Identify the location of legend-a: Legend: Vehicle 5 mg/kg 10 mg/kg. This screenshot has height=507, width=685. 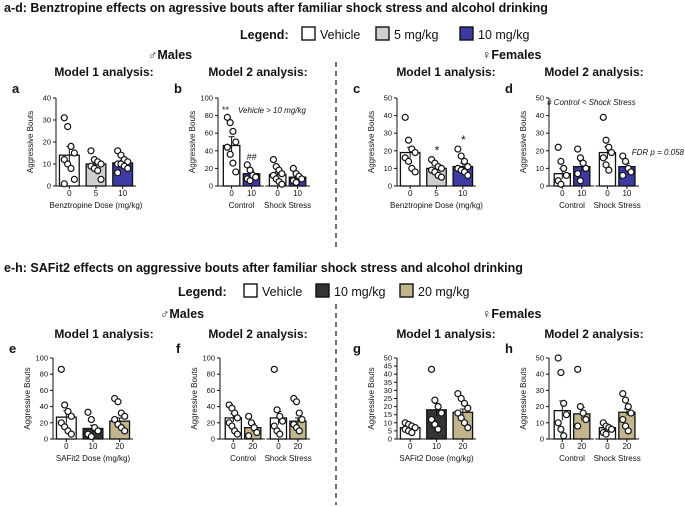
(384, 34).